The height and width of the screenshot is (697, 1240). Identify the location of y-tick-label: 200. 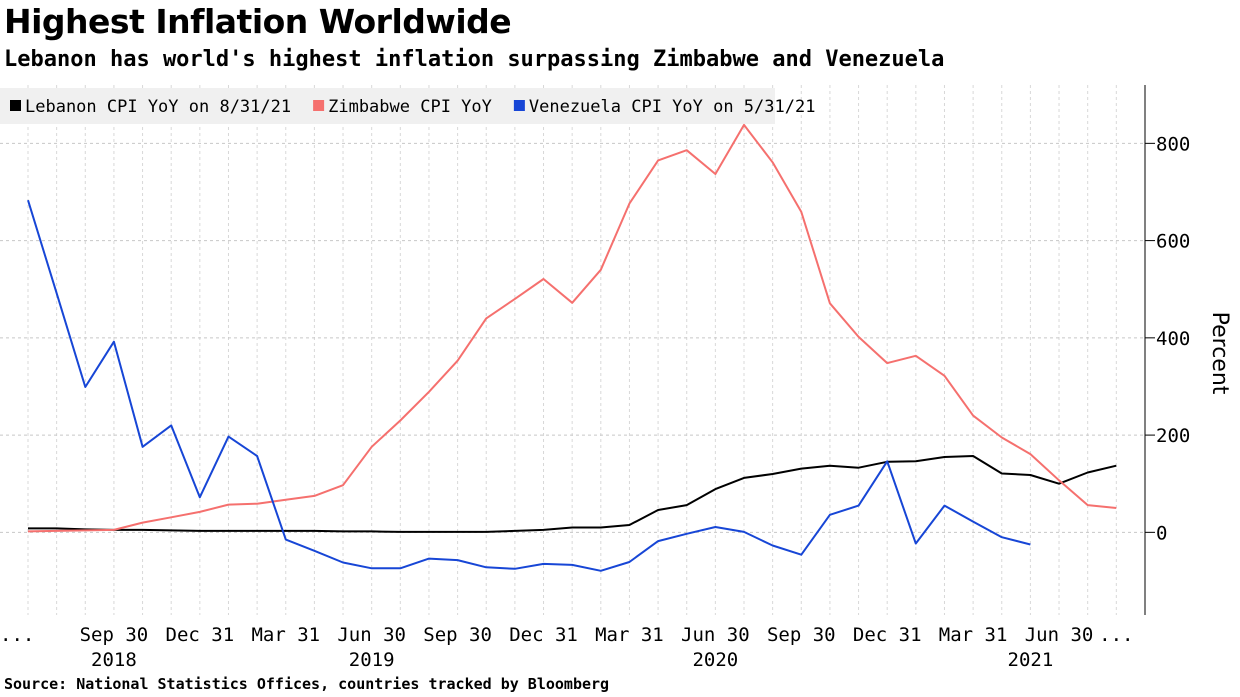
(1173, 436).